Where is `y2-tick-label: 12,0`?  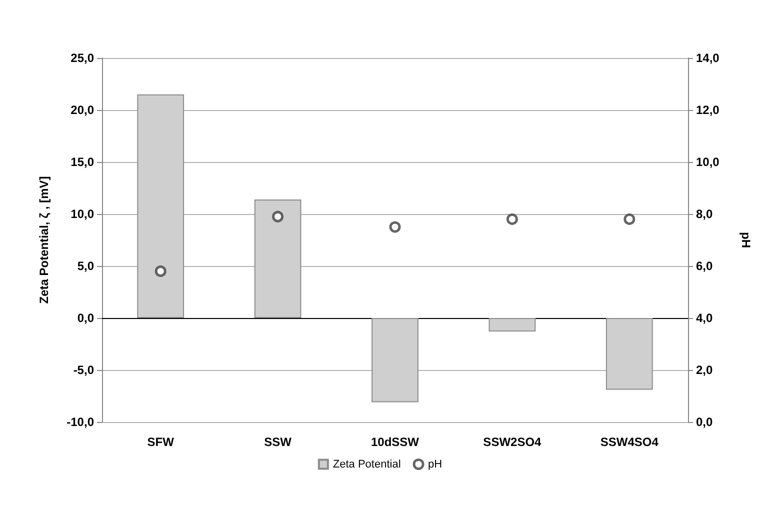
y2-tick-label: 12,0 is located at coordinates (708, 110).